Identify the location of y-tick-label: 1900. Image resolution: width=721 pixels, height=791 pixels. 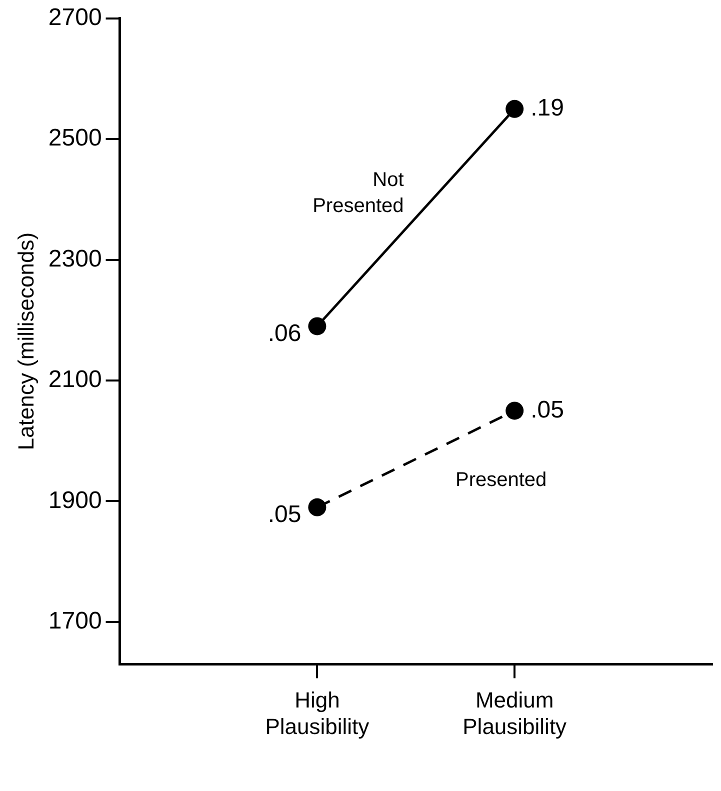
(75, 500).